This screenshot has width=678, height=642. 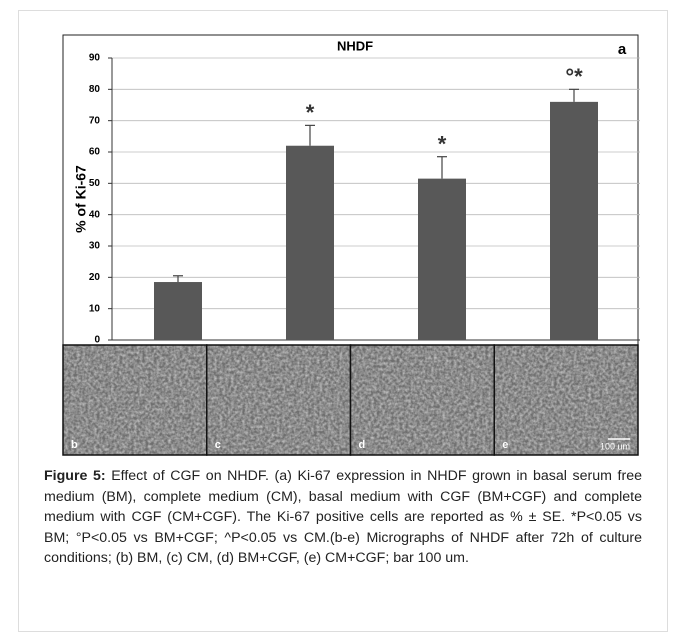 What do you see at coordinates (81, 199) in the screenshot?
I see `y-axis-title: % of Ki-67` at bounding box center [81, 199].